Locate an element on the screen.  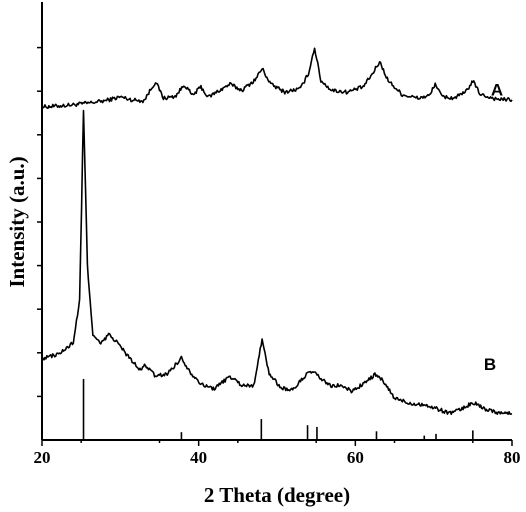
x-tick-label-20: 20 is located at coordinates (42, 457).